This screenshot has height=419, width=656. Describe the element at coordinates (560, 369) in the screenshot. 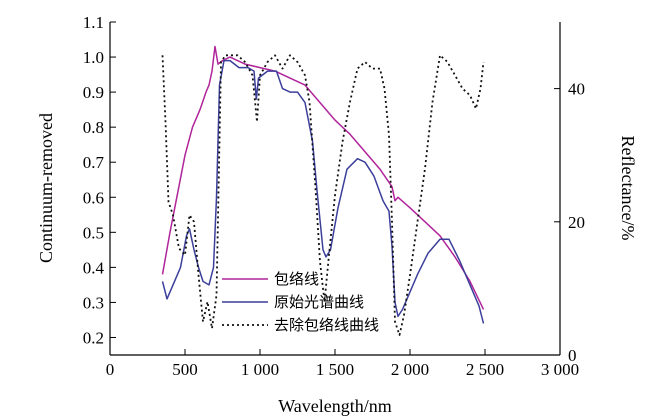

I see `x-tick-label: 3 000` at that location.